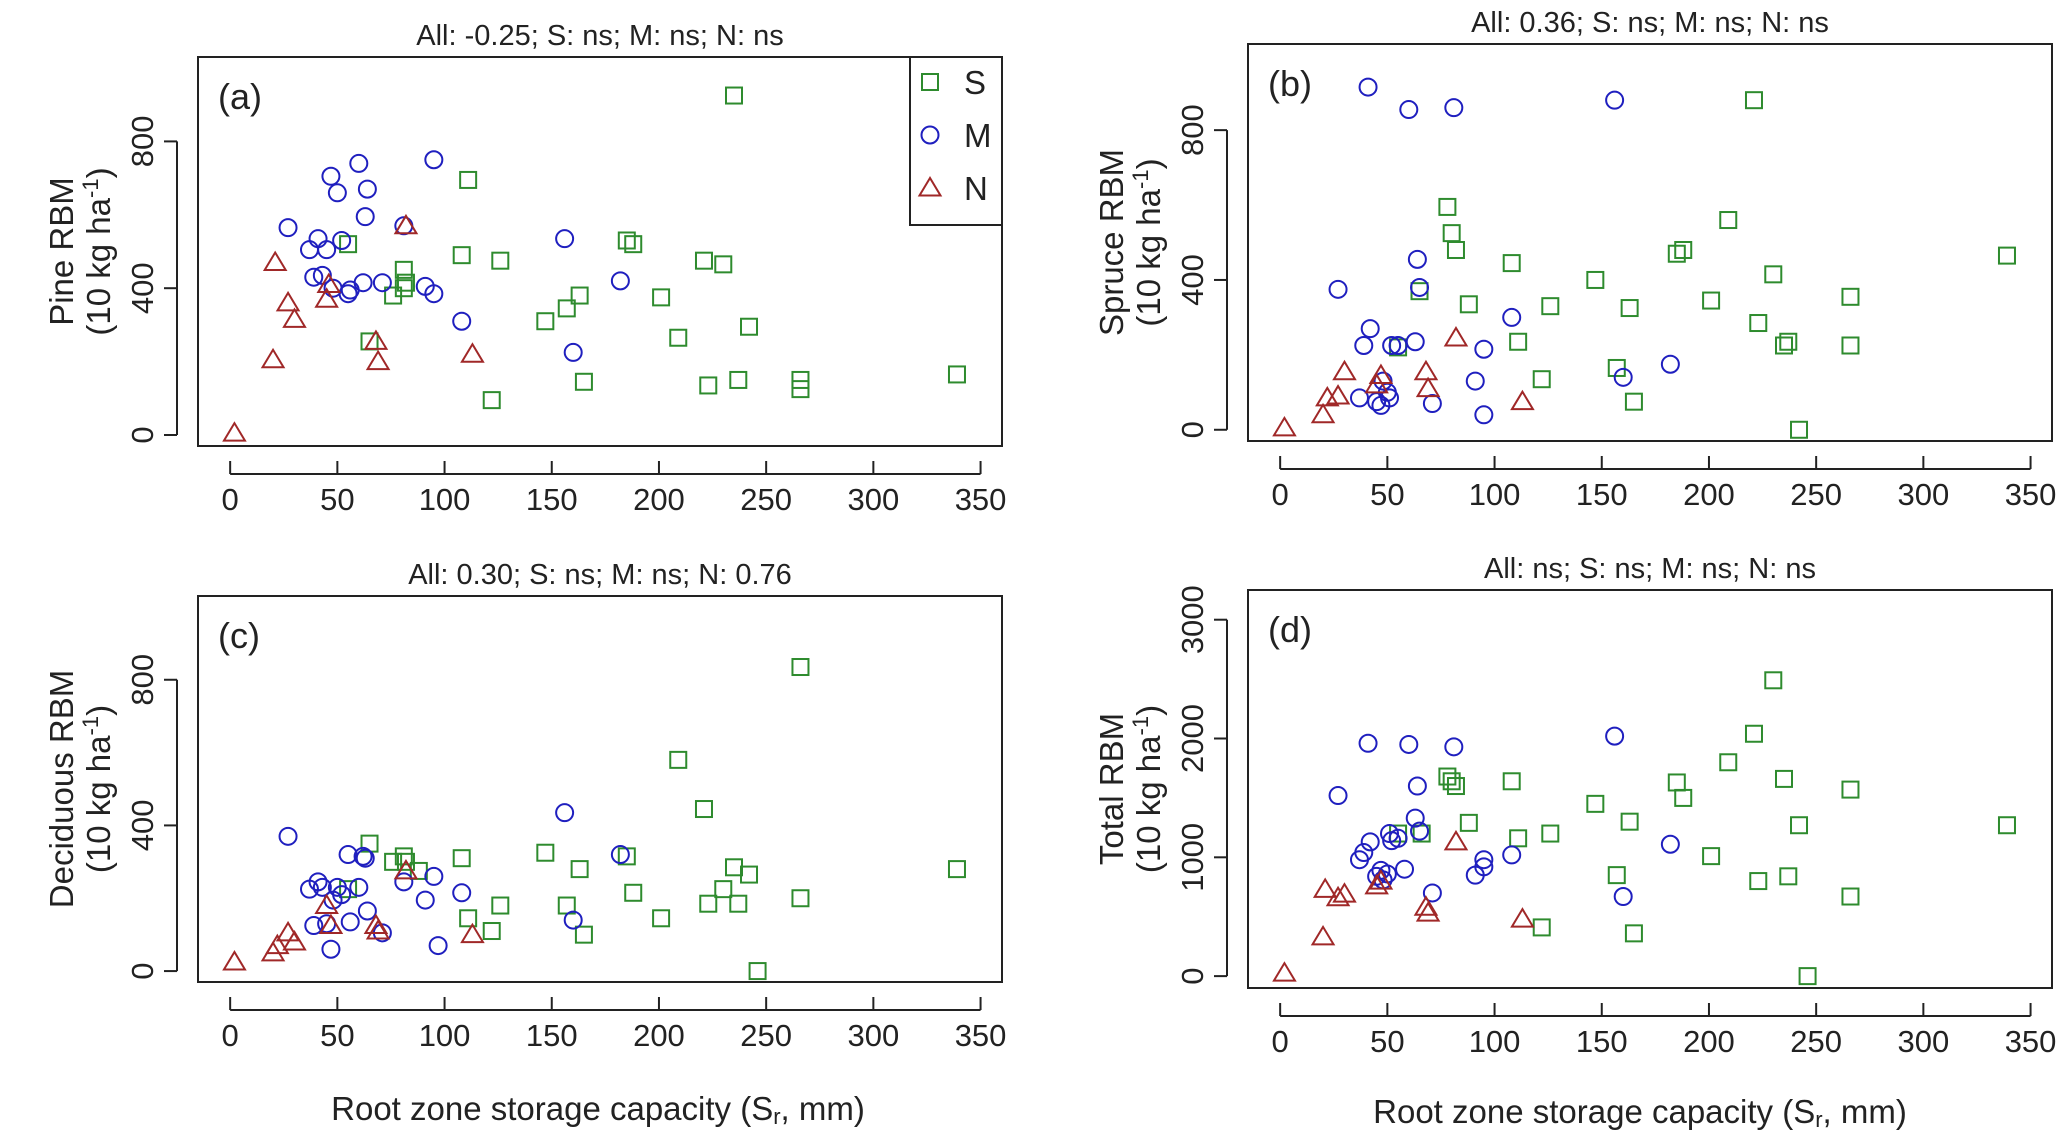  I want to click on x-tick-label: 200, so click(1709, 1041).